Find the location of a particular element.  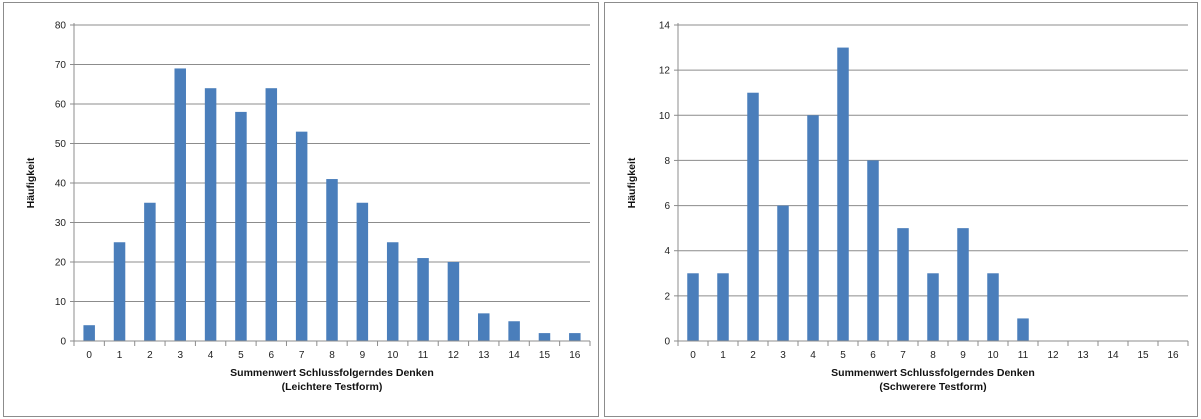

y-tick-label: 70 is located at coordinates (61, 65).